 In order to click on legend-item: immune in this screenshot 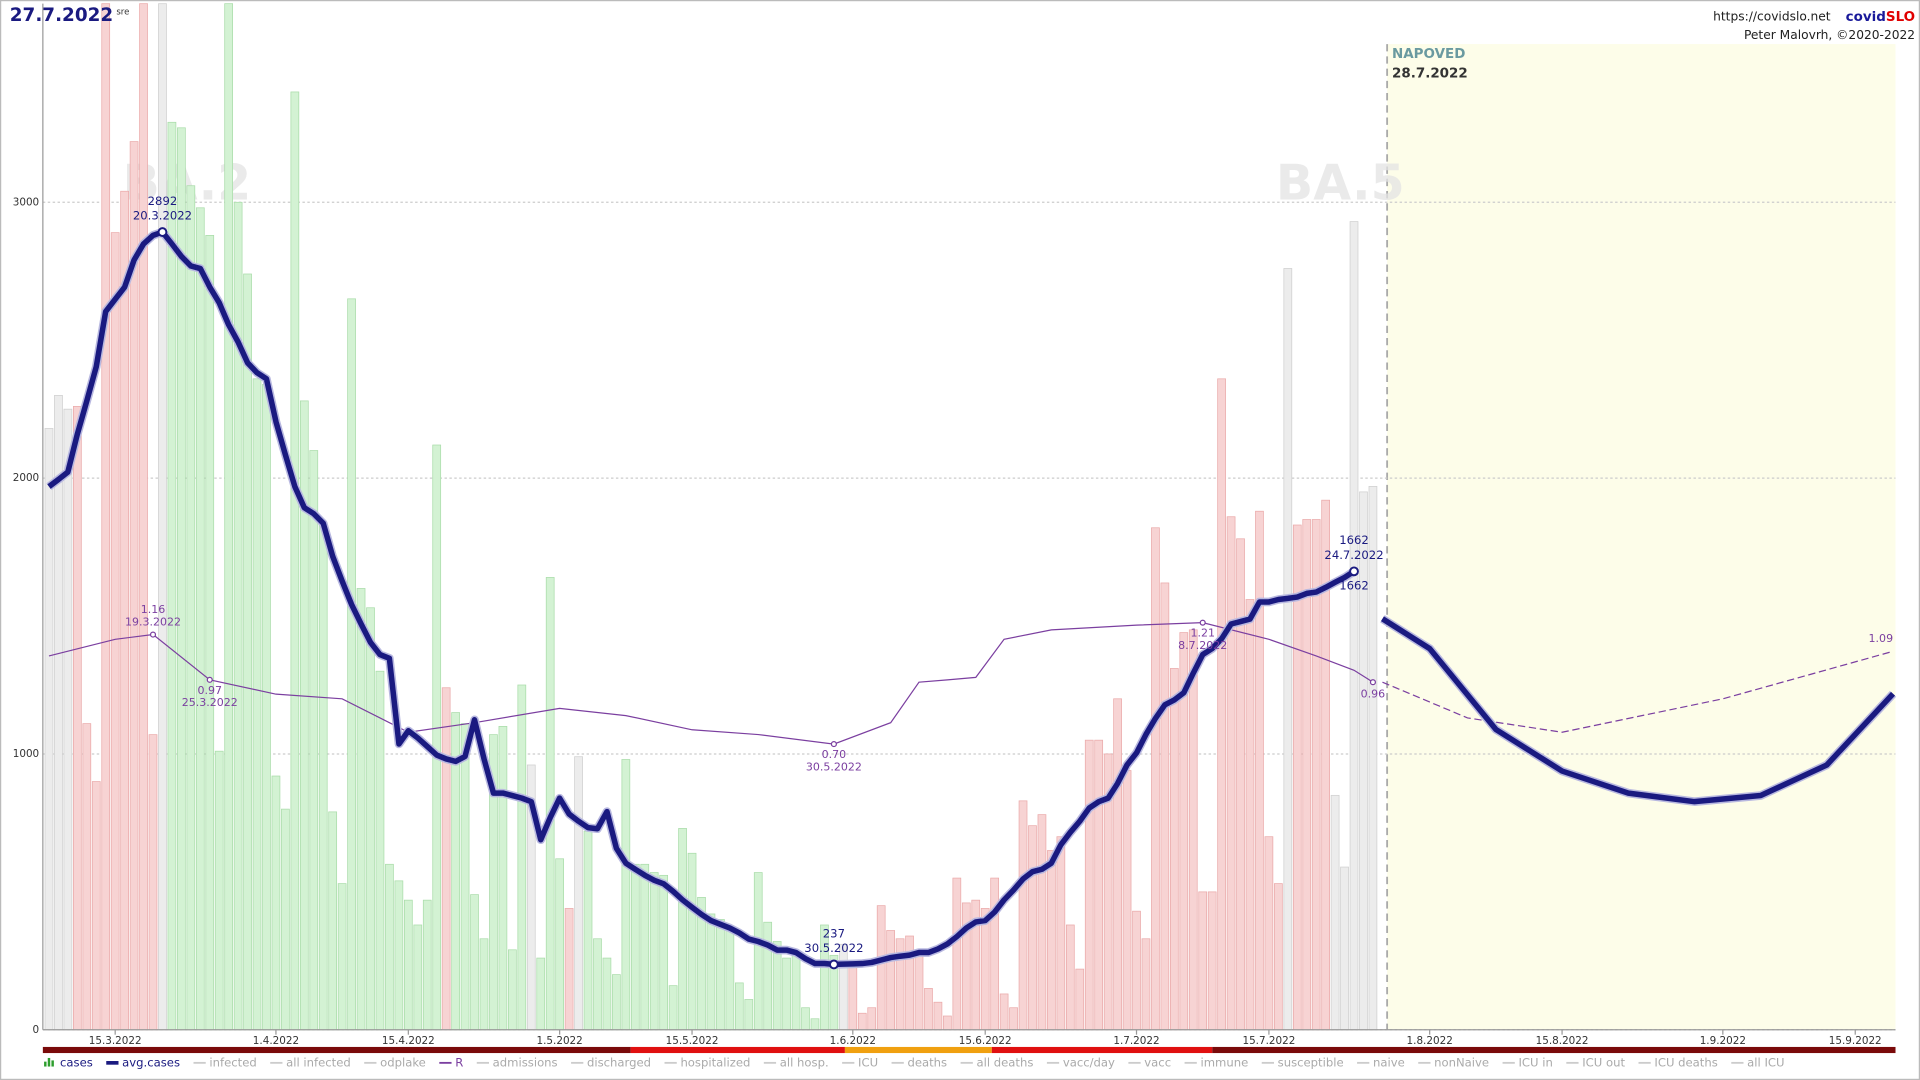, I will do `click(1216, 1062)`.